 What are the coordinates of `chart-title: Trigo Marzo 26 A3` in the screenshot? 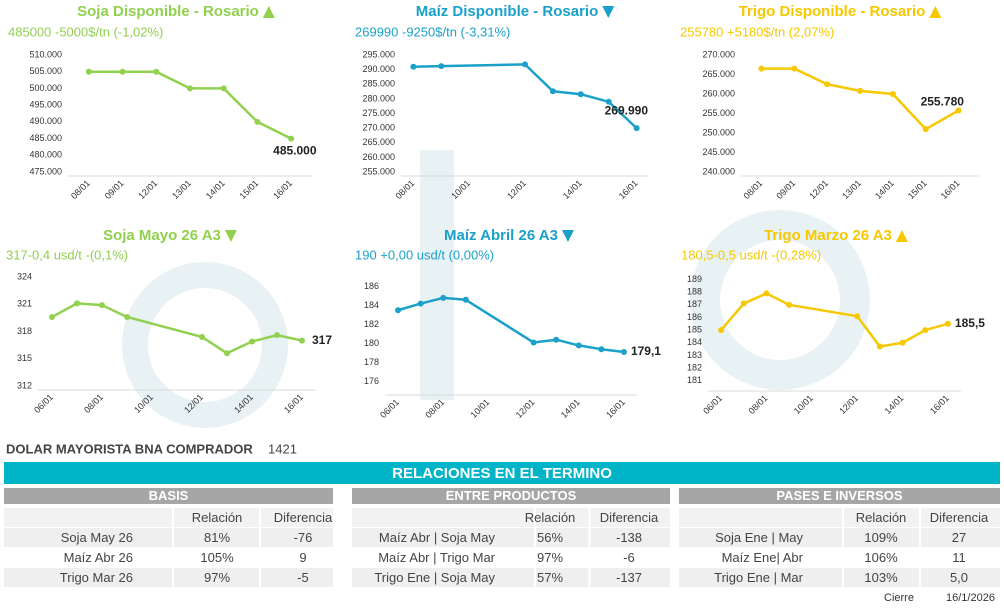 It's located at (828, 235).